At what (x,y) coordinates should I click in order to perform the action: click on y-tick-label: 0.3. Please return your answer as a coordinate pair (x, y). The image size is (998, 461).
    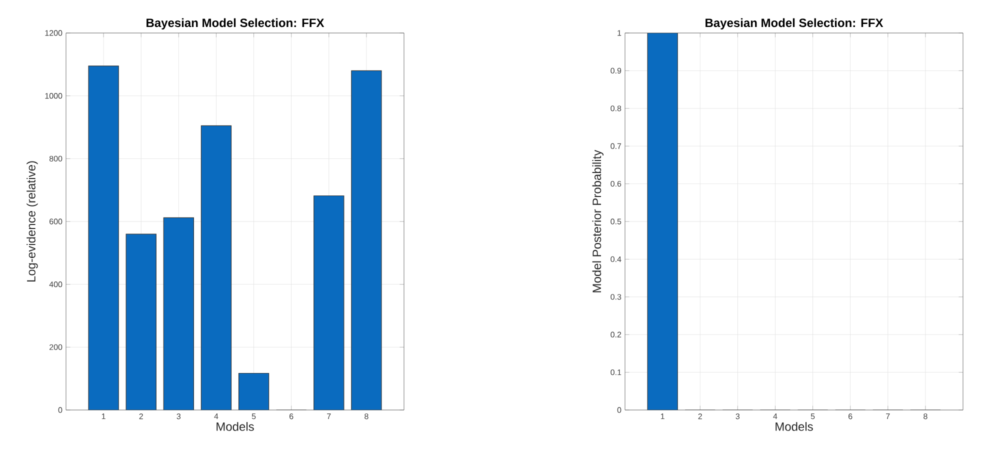
    Looking at the image, I should click on (616, 297).